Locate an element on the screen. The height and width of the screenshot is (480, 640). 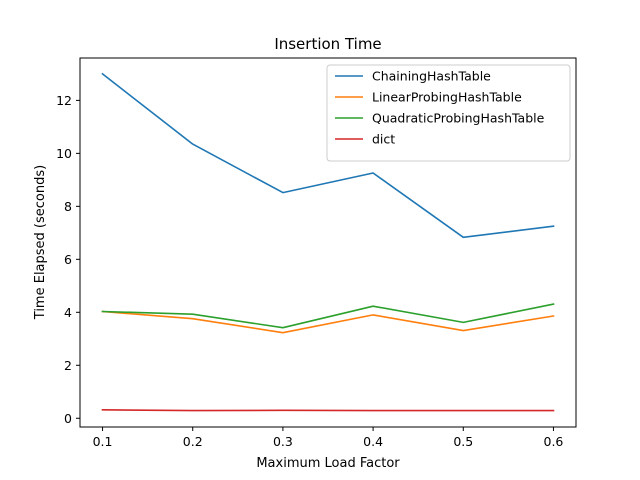
y-axis-label: Time Elapsed (seconds) is located at coordinates (40, 242).